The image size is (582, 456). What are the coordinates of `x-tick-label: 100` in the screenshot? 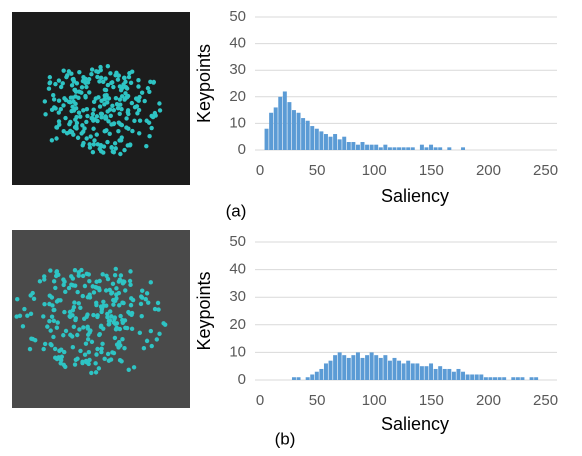 It's located at (374, 170).